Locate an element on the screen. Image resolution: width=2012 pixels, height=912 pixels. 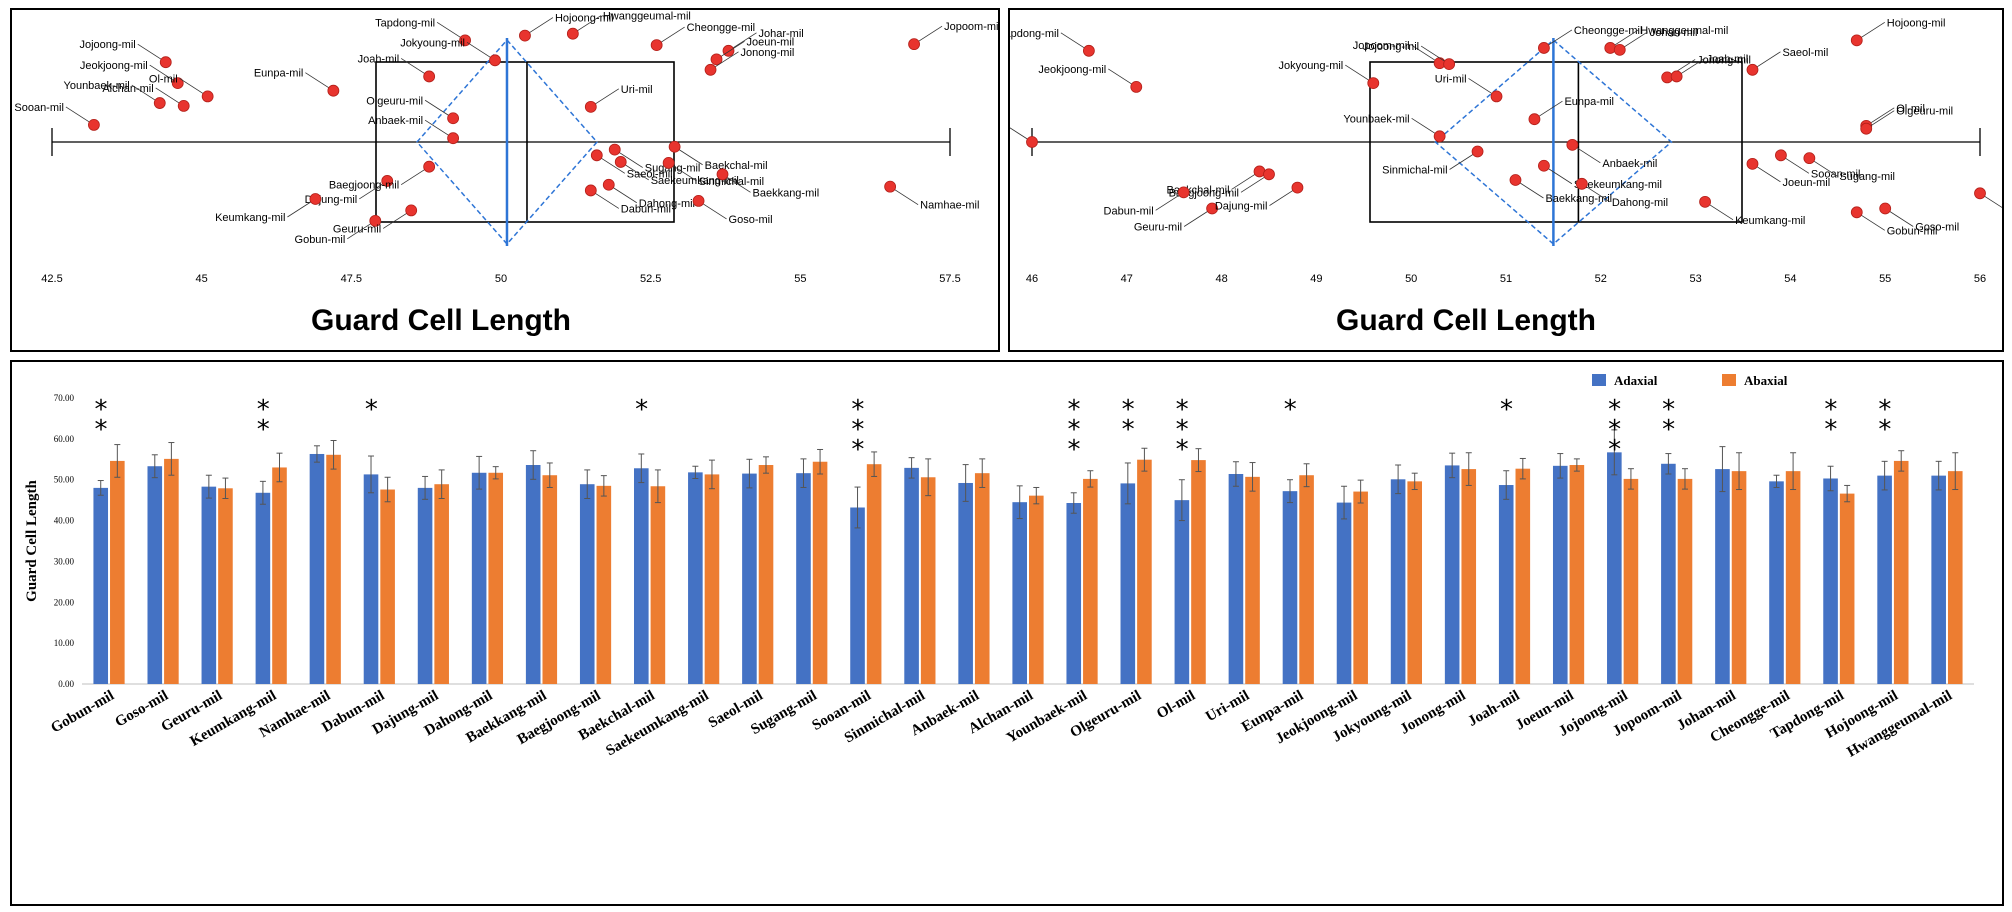
sa-point-label: Anbaek-mil is located at coordinates (395, 121).